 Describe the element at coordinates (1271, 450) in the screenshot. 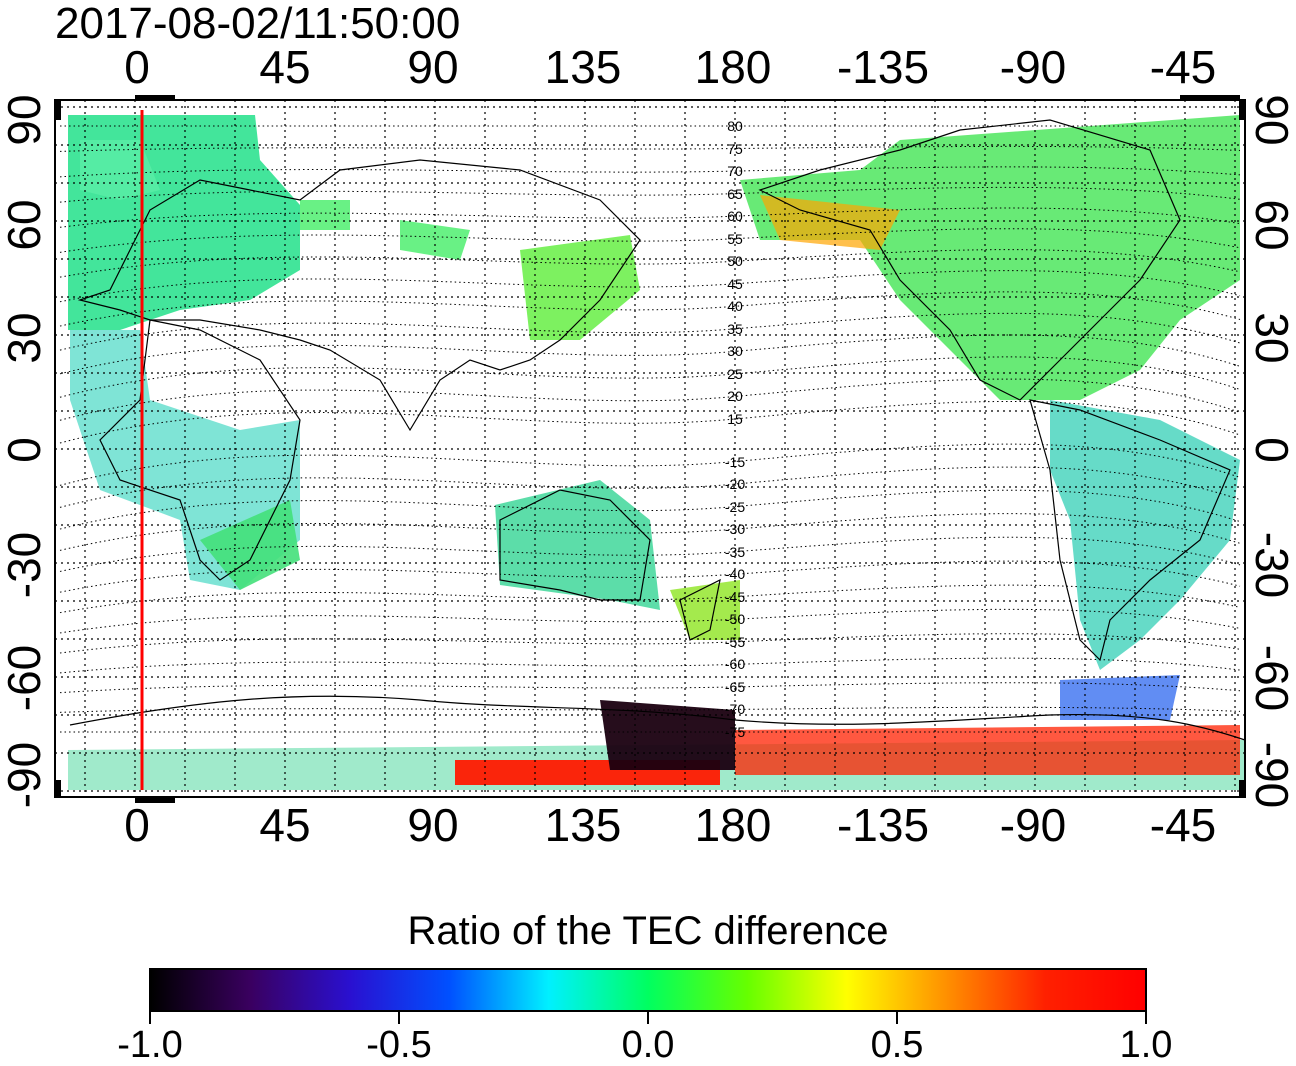

I see `right-tick-label: 0` at that location.